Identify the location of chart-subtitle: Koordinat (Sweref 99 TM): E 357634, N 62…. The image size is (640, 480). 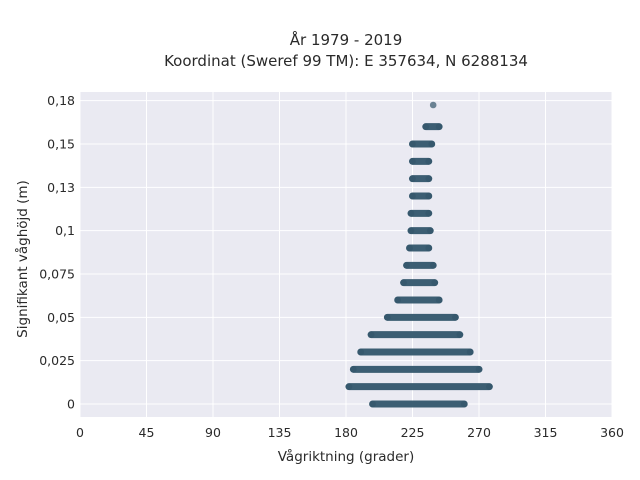
(346, 61).